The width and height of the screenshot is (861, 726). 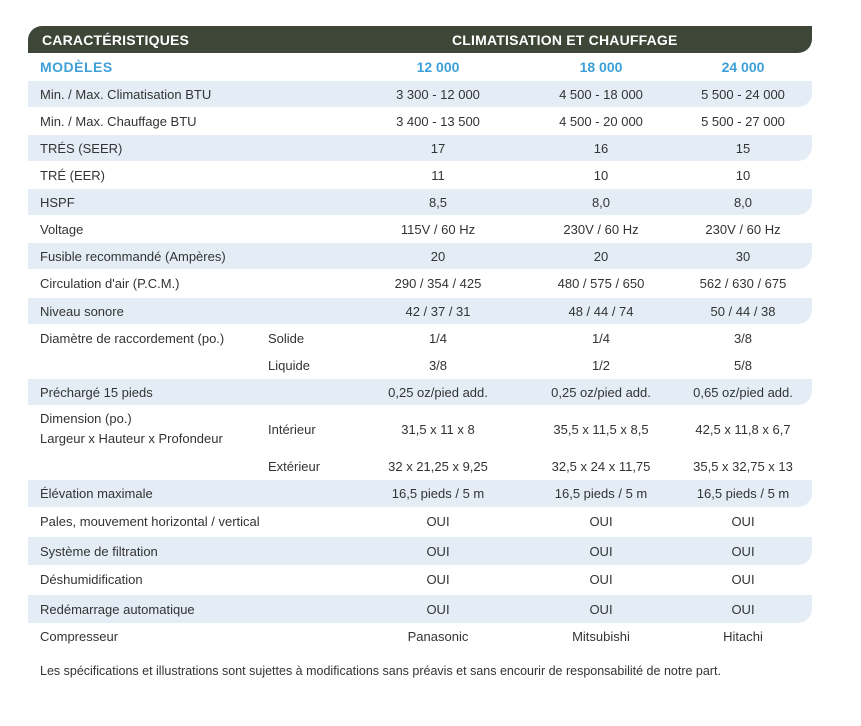 I want to click on model-18000: 18 000, so click(x=601, y=67).